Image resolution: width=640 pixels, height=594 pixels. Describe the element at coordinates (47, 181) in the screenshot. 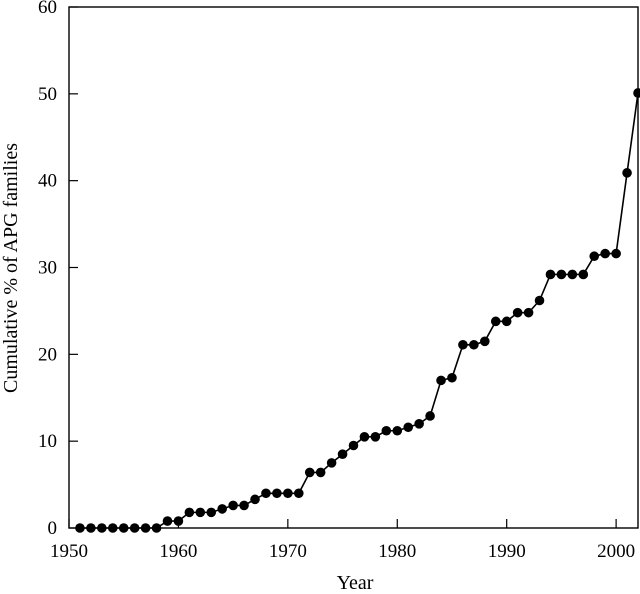

I see `y-tick-label: 40` at that location.